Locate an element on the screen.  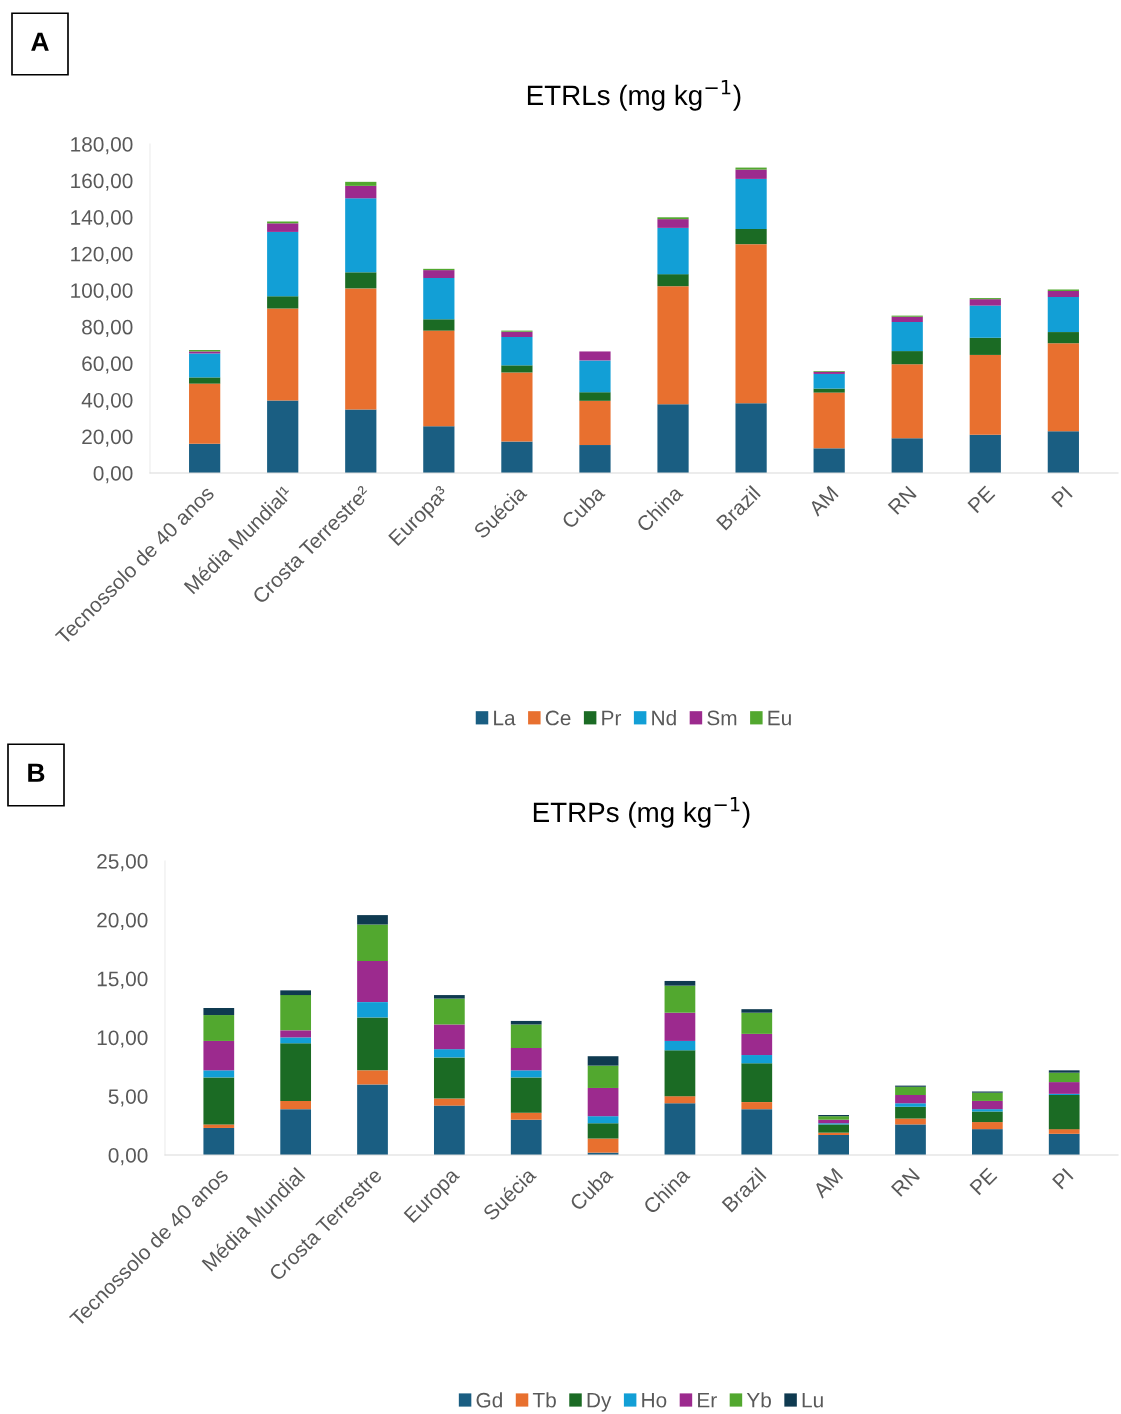
text: B is located at coordinates (36, 772).